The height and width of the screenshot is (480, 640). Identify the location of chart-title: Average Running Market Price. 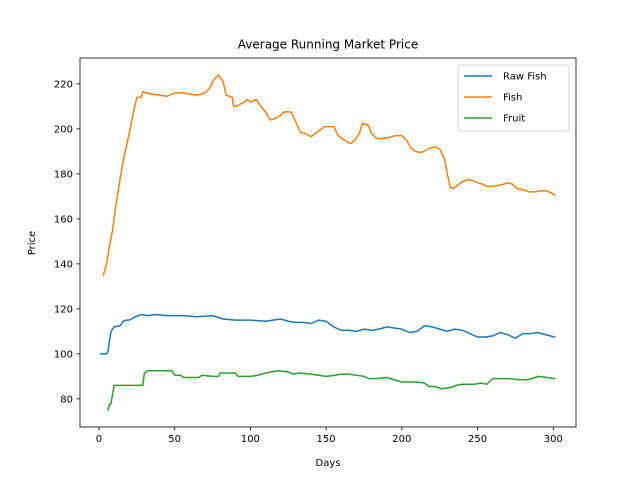
(328, 45).